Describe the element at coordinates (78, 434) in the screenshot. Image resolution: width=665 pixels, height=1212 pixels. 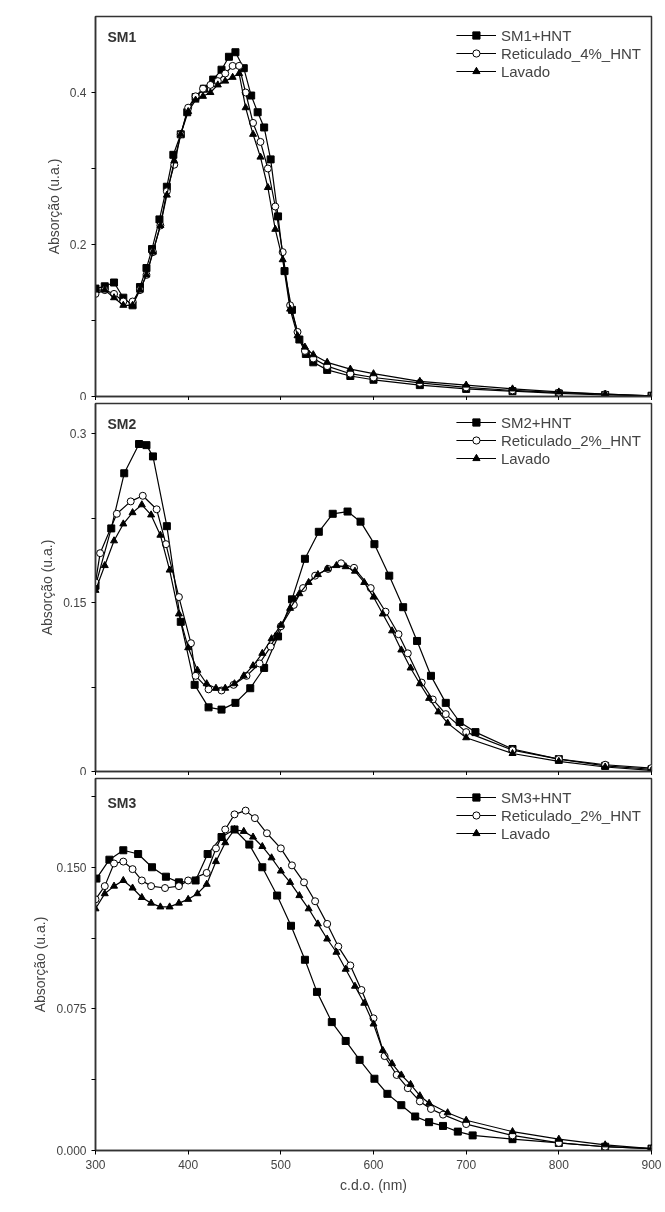
I see `y-tick-label: 0.3` at that location.